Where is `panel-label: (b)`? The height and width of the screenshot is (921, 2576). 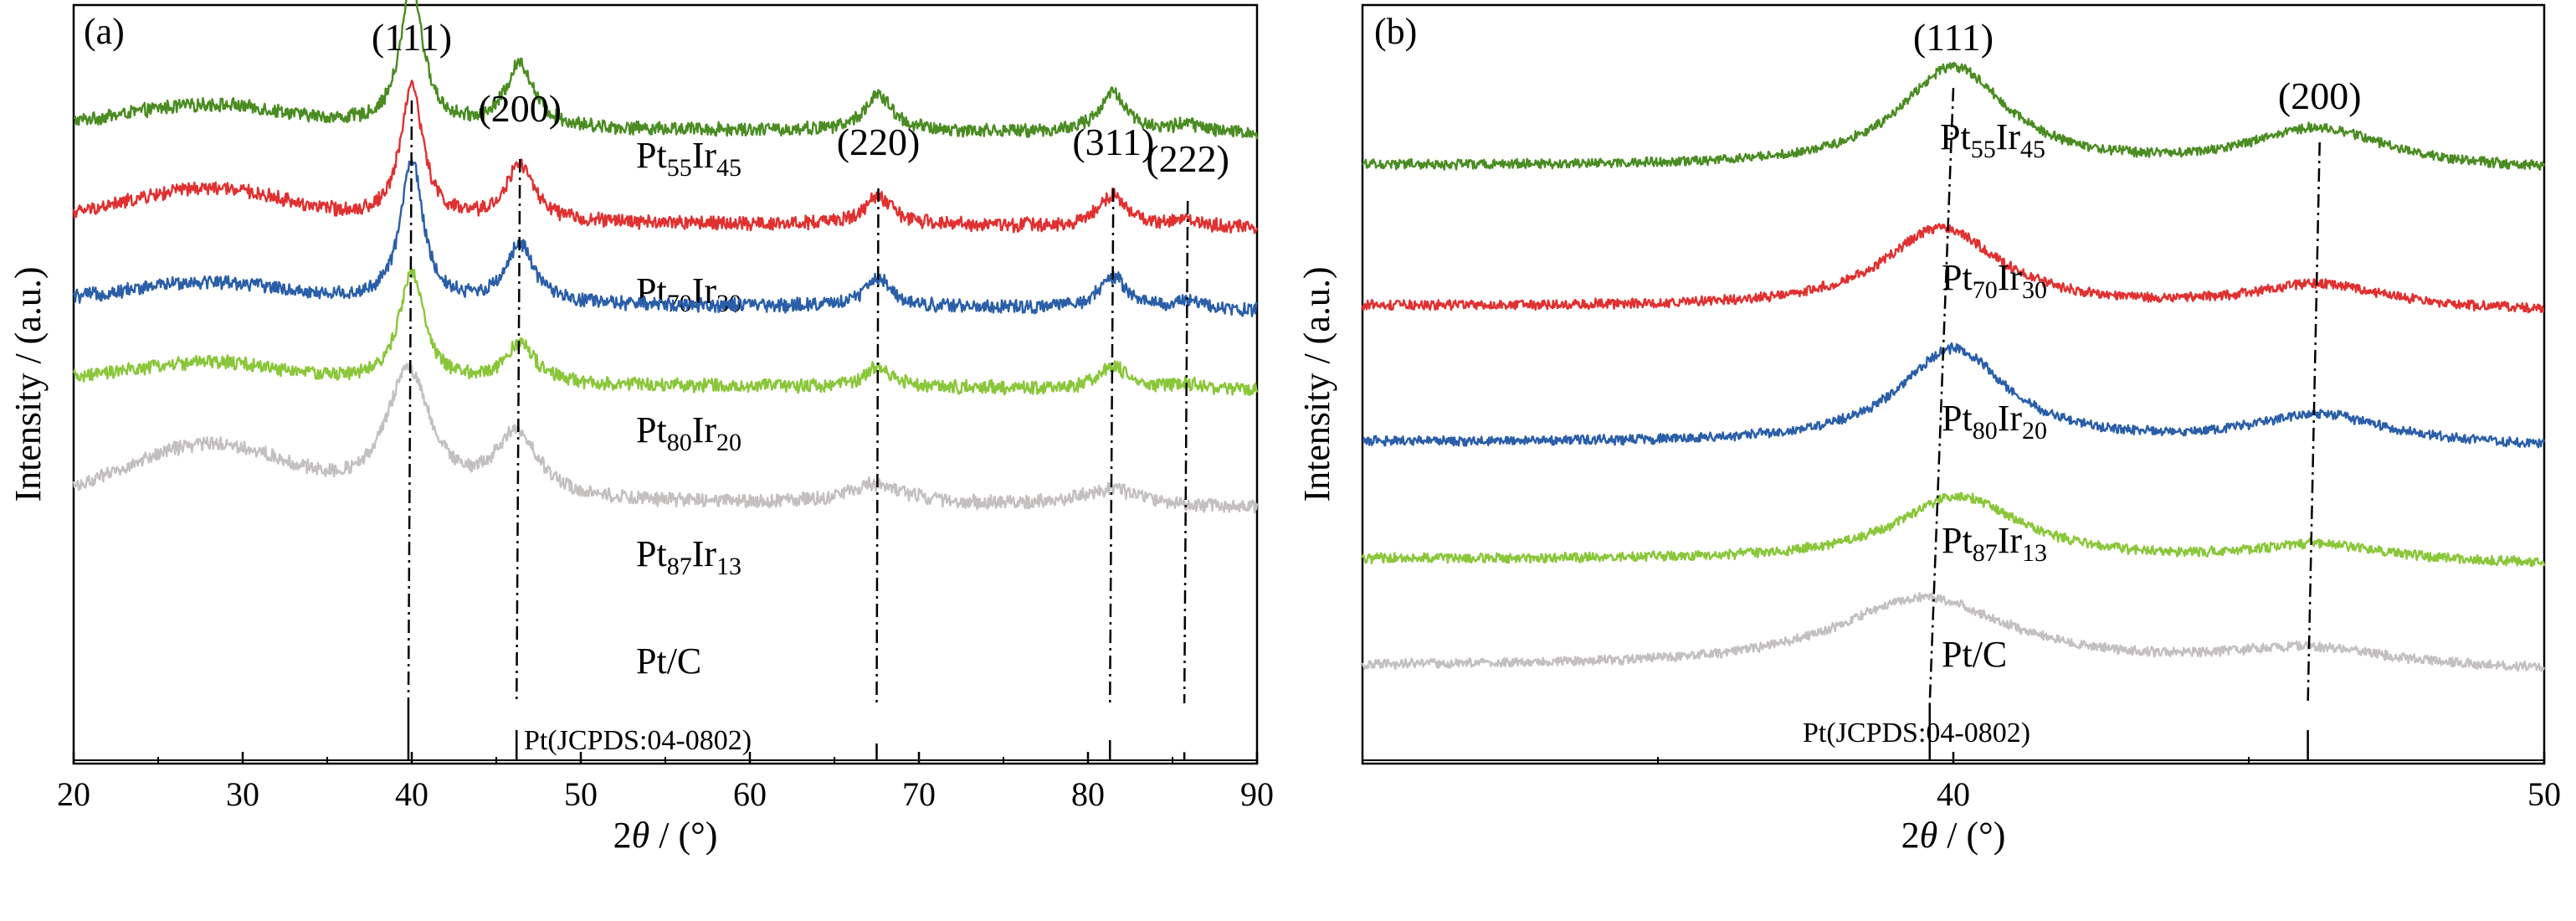 panel-label: (b) is located at coordinates (1395, 32).